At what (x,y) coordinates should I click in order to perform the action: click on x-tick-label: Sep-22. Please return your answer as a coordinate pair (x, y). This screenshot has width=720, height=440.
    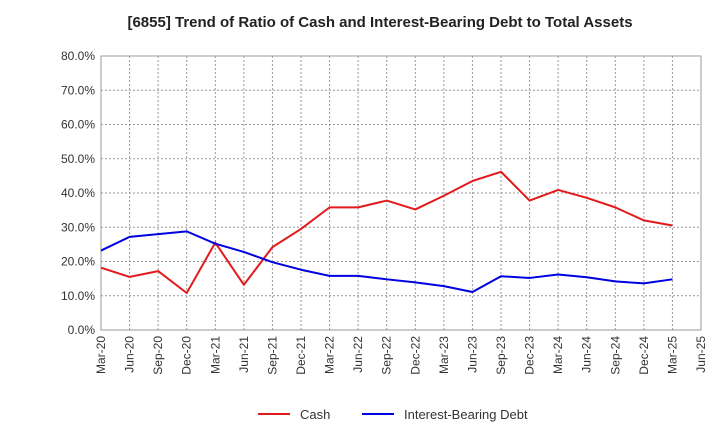
    Looking at the image, I should click on (387, 355).